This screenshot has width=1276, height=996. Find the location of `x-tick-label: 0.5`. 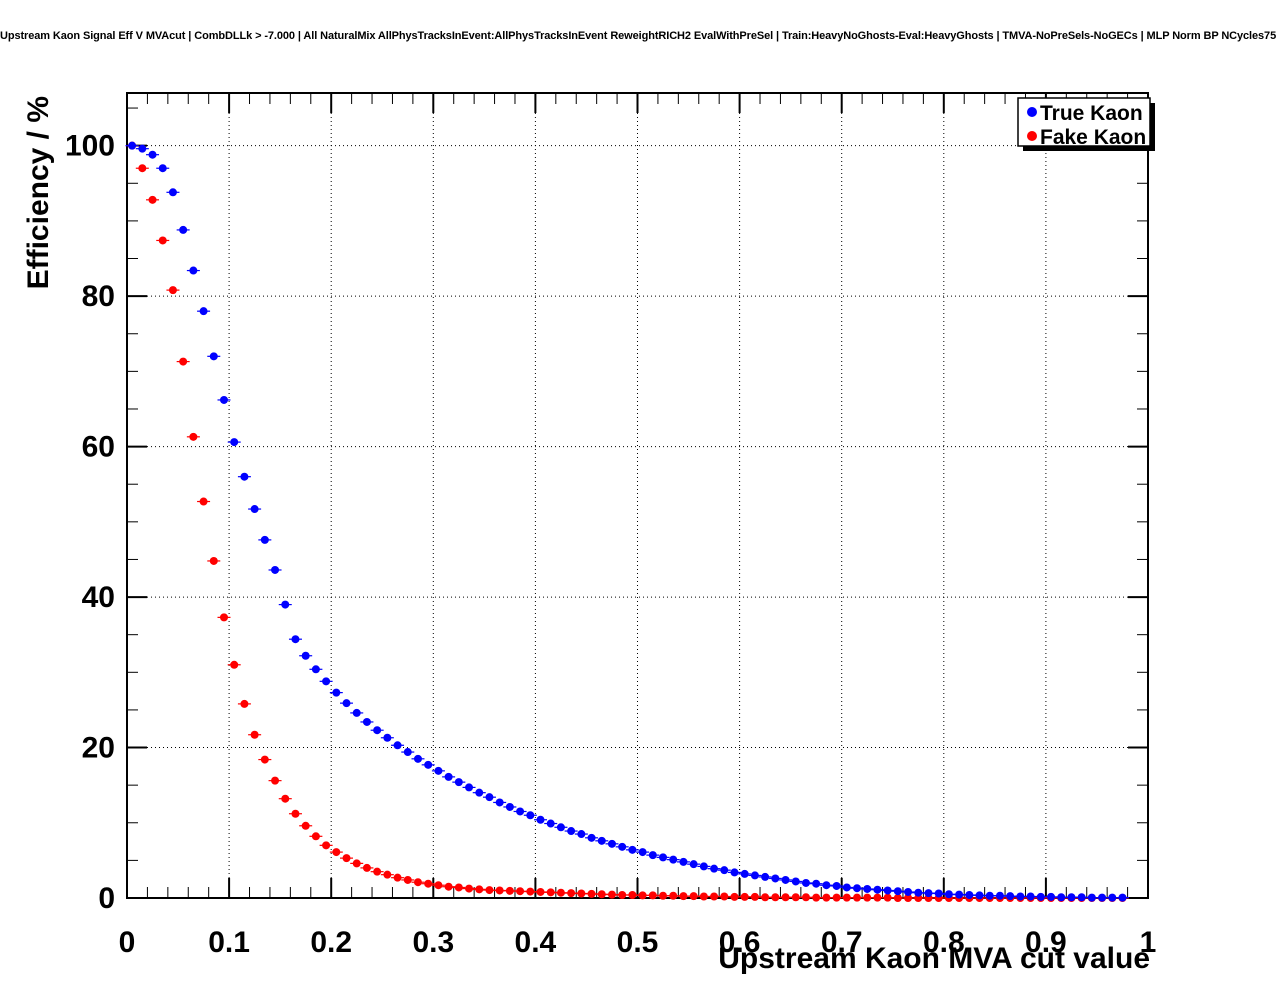

x-tick-label: 0.5 is located at coordinates (638, 942).